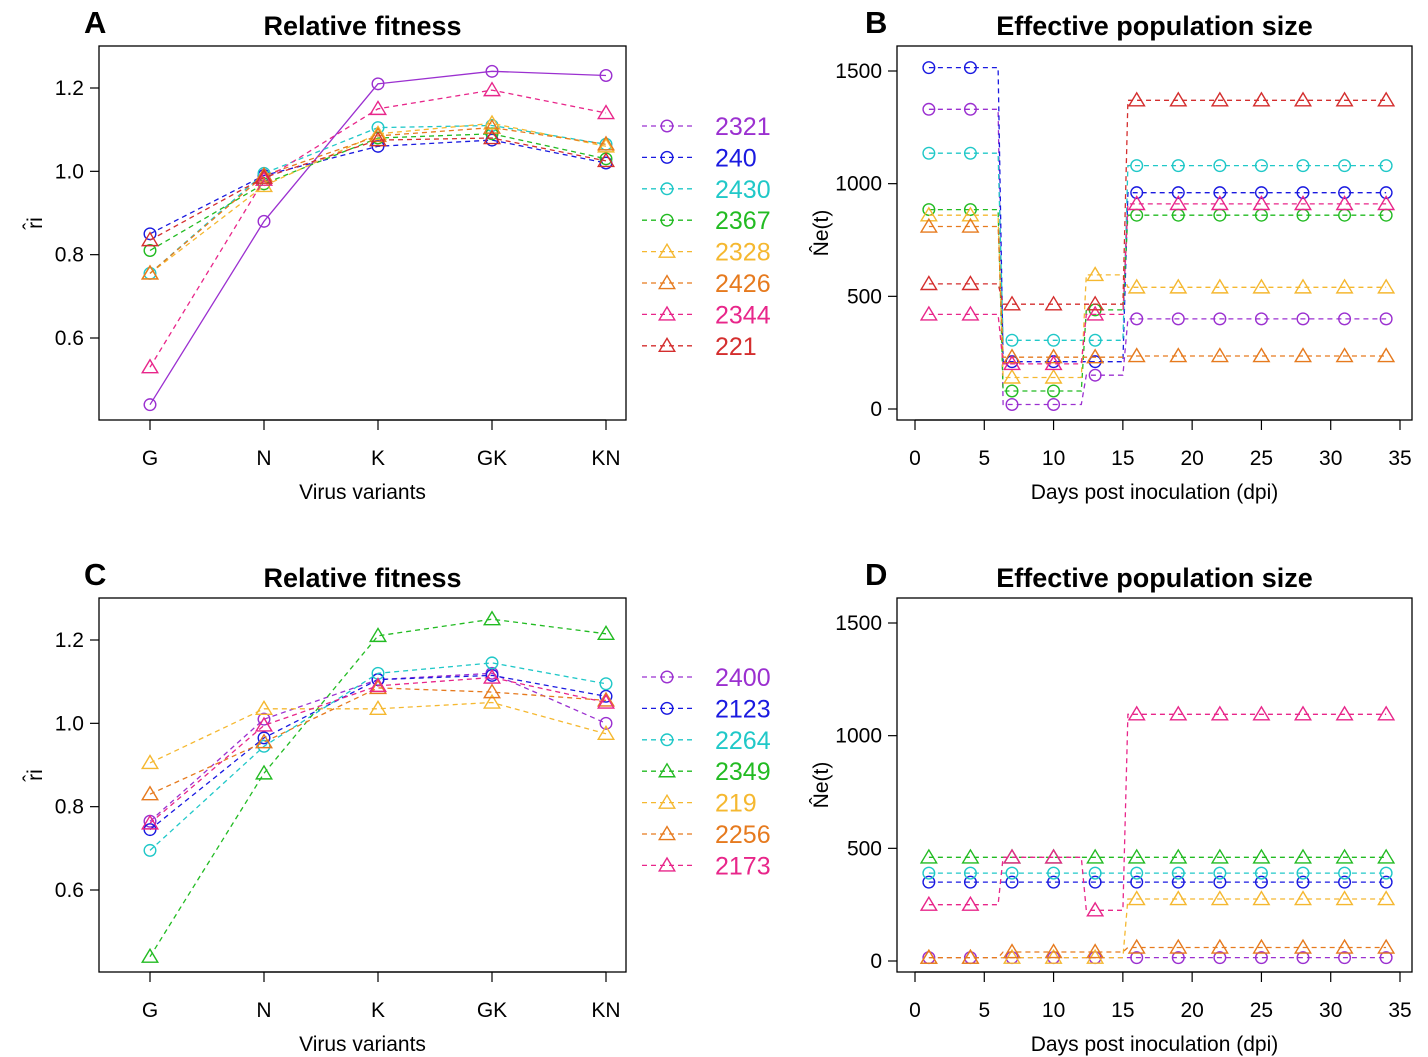 The image size is (1428, 1057). Describe the element at coordinates (150, 1010) in the screenshot. I see `x-tick-label: G` at that location.